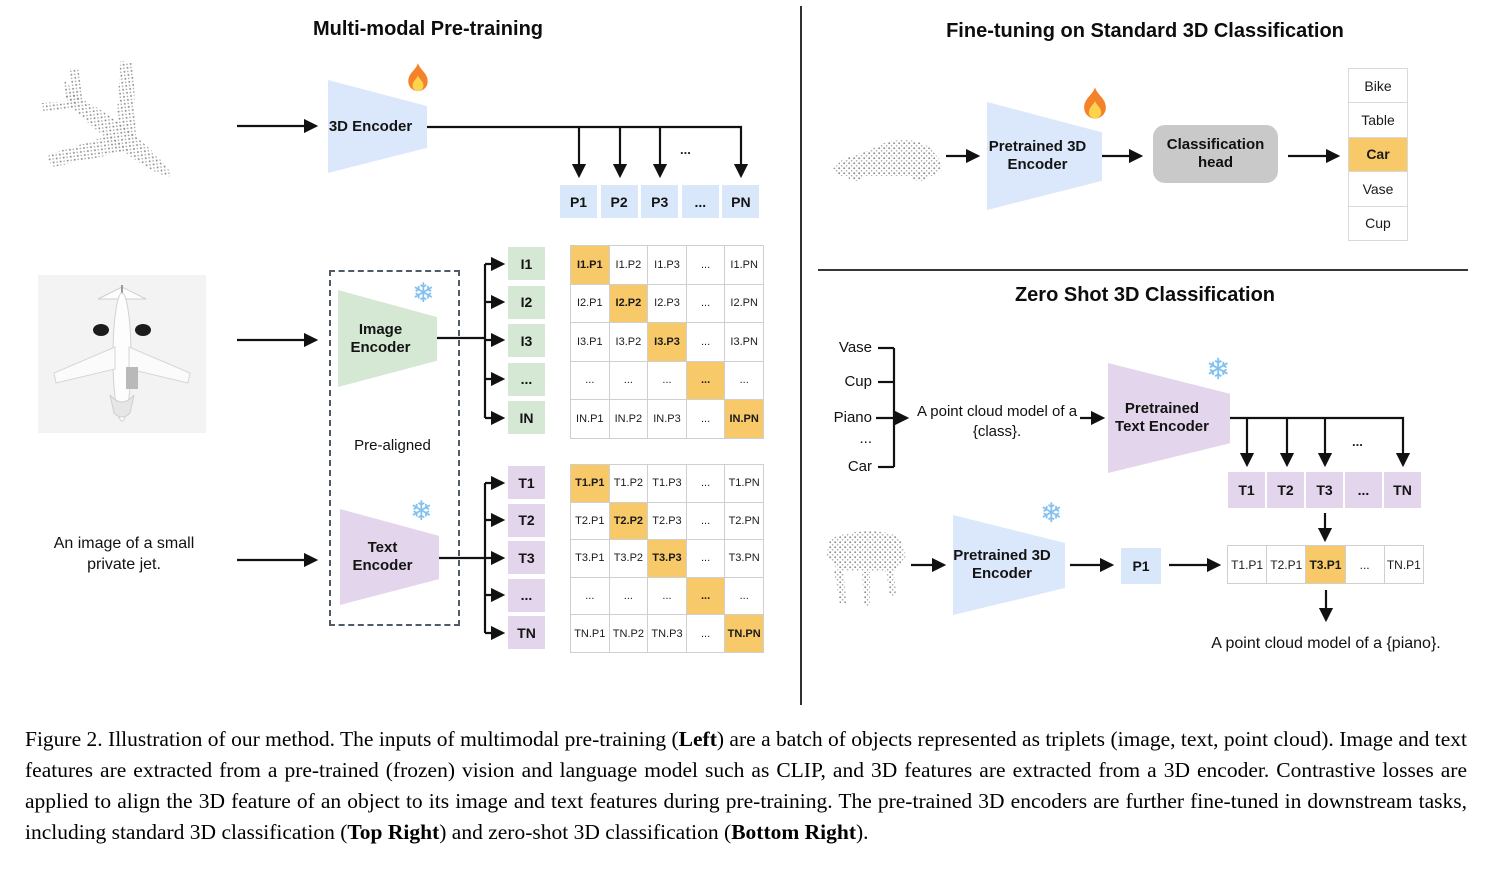 Image resolution: width=1490 pixels, height=888 pixels. What do you see at coordinates (1141, 566) in the screenshot?
I see `p1-feature-cell: P1` at bounding box center [1141, 566].